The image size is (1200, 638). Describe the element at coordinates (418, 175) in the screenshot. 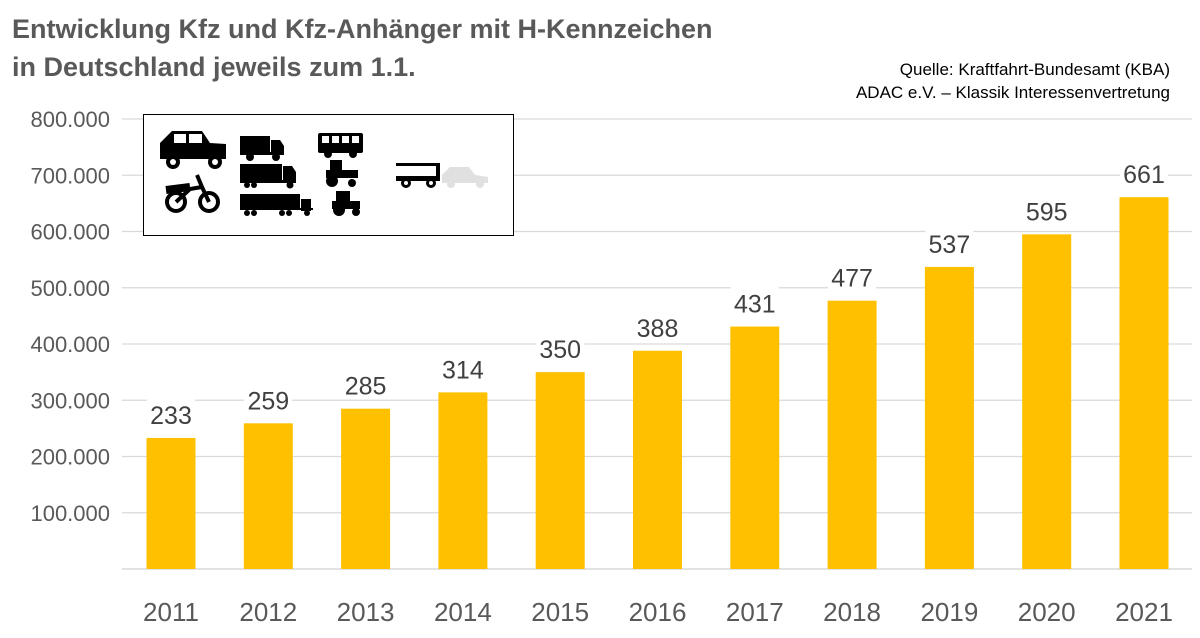

I see `trailer-icon` at that location.